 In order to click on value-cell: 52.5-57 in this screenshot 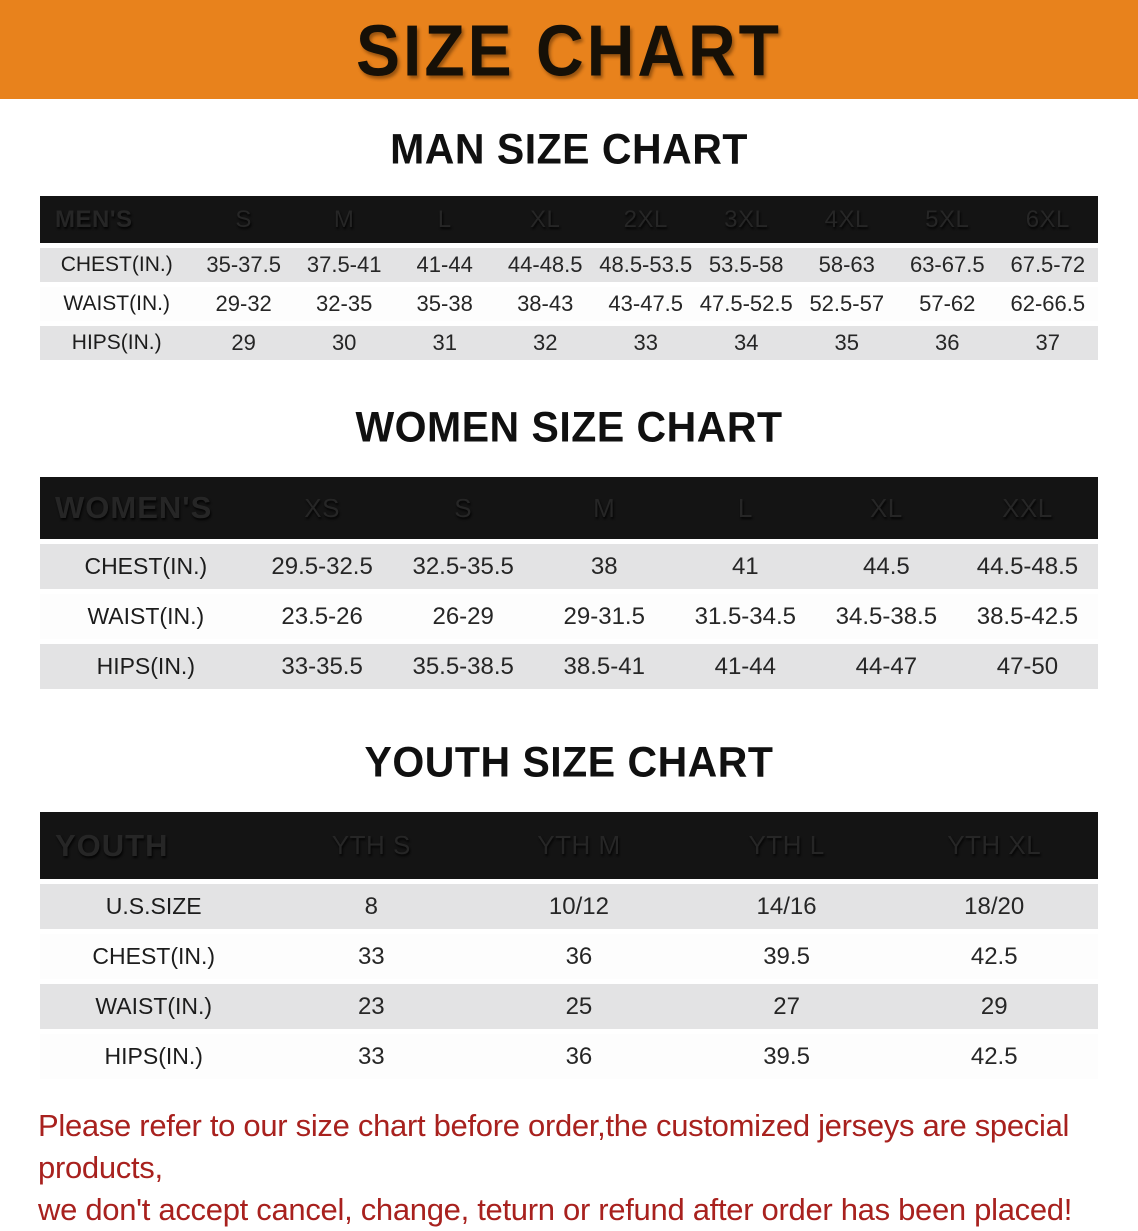, I will do `click(847, 303)`.